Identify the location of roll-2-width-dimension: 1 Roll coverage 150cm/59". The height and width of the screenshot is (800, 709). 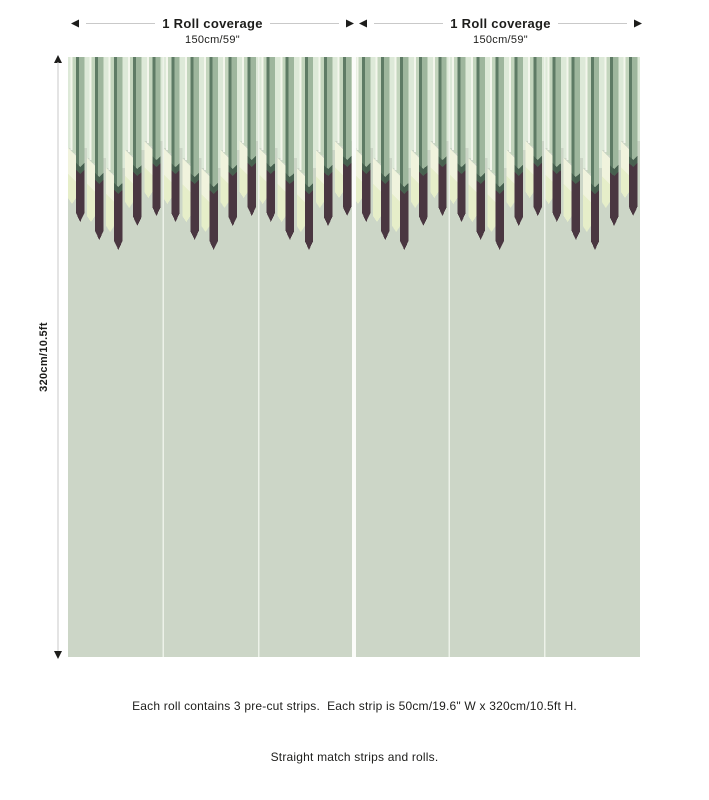
(501, 30).